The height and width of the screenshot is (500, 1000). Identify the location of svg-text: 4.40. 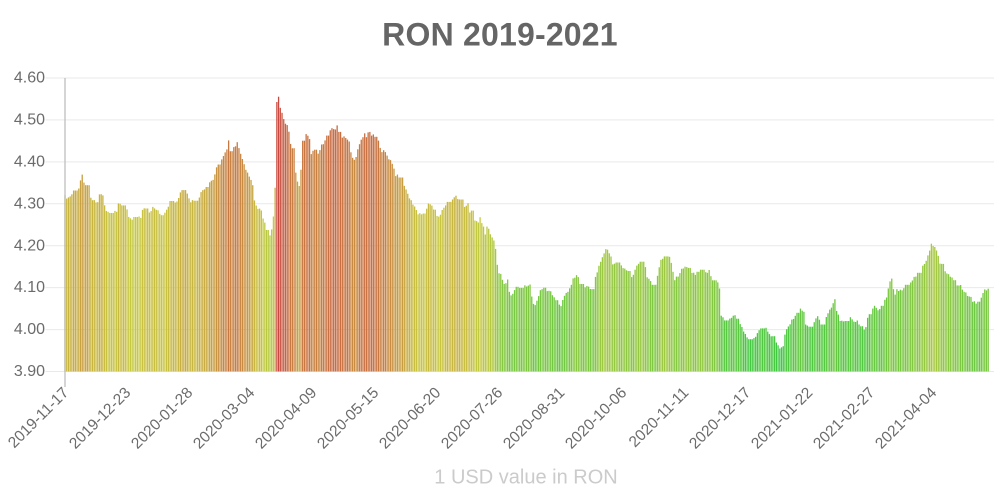
(29, 162).